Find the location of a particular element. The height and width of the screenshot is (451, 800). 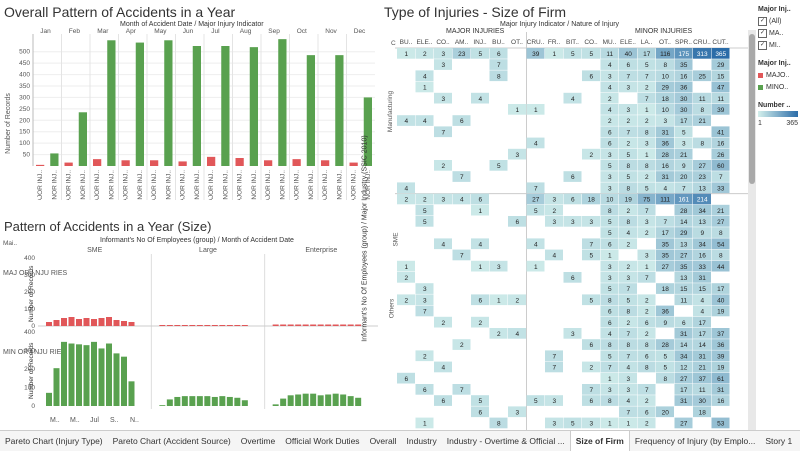

tab-industry: Industry is located at coordinates (421, 441).